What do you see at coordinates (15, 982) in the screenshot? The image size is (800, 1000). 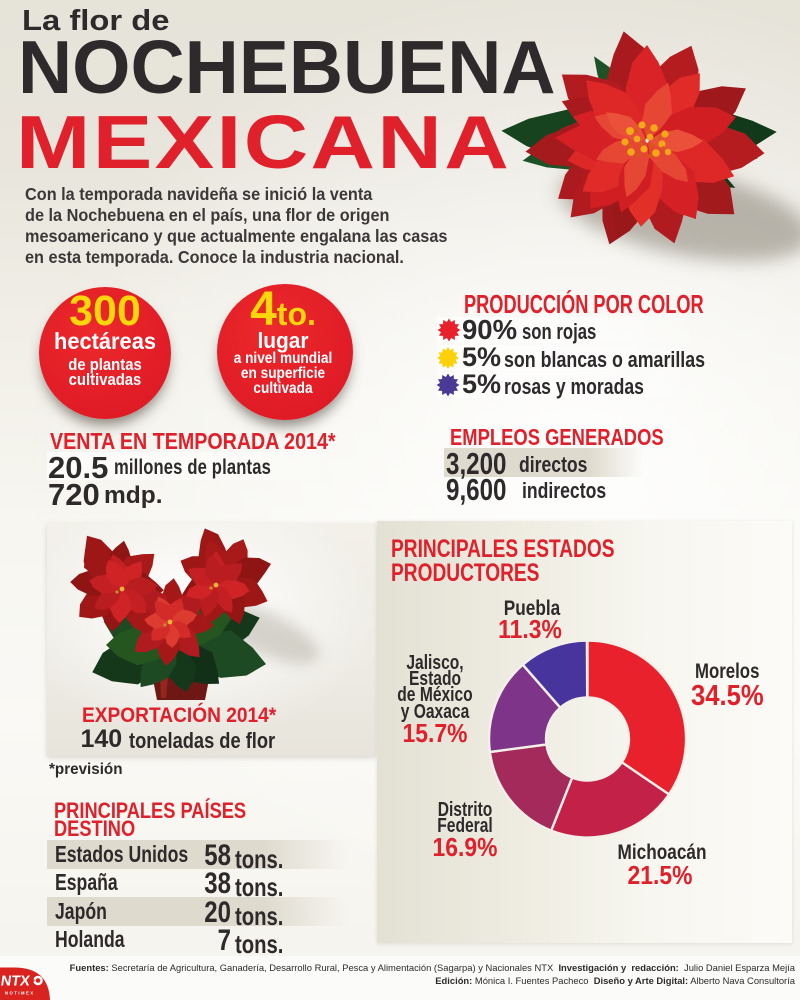 I see `svg-text: NTX` at bounding box center [15, 982].